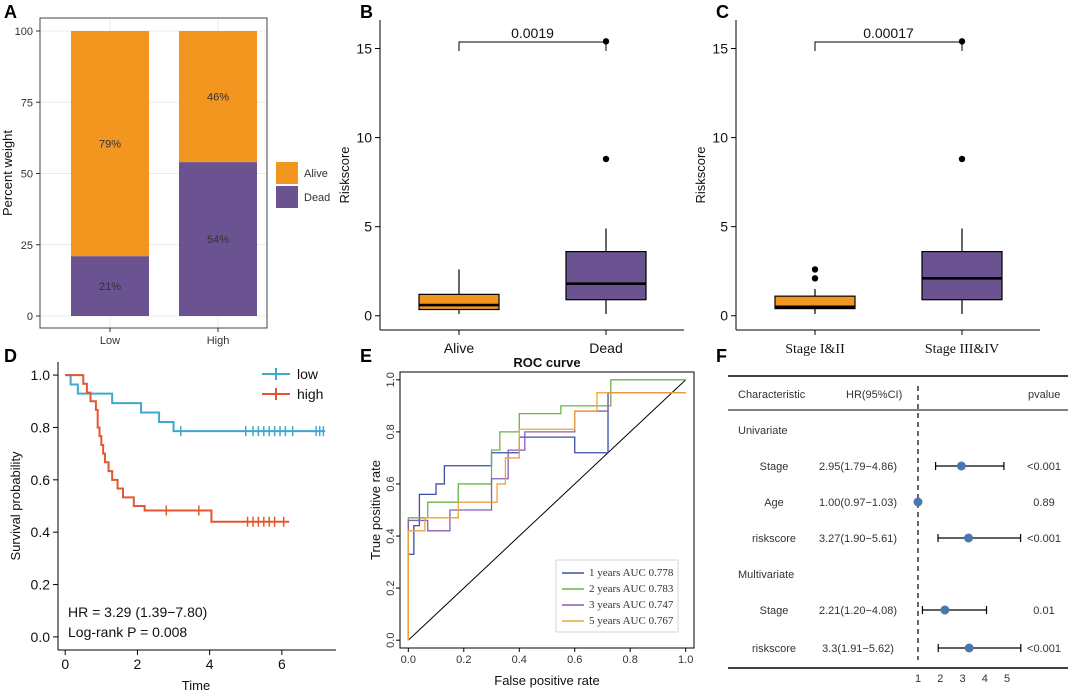 The width and height of the screenshot is (1072, 696). I want to click on hr-ci-text: 2.21(1.20−4.08), so click(858, 611).